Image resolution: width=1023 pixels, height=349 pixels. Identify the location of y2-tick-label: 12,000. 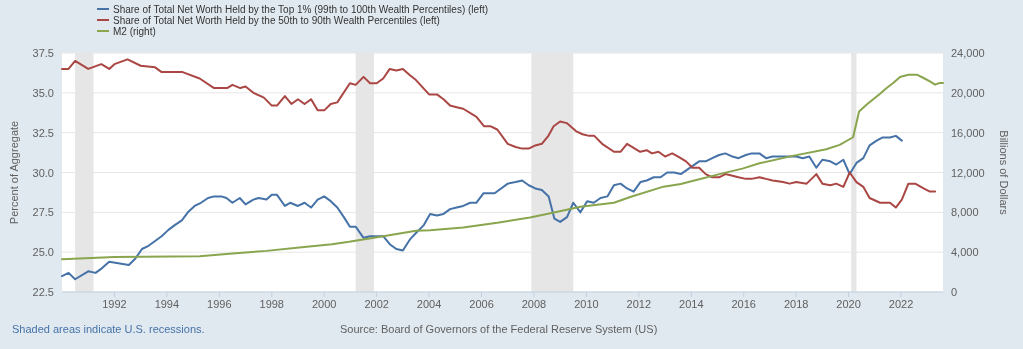
(968, 172).